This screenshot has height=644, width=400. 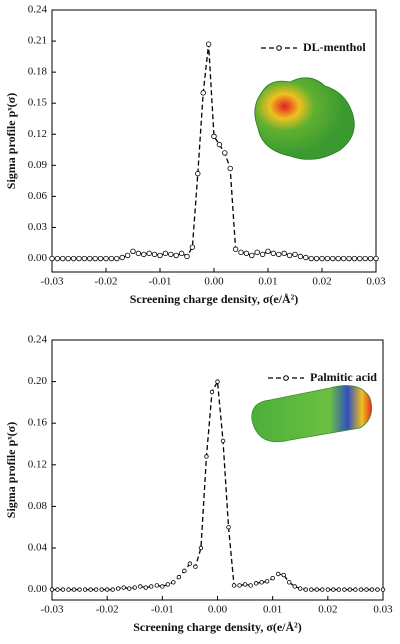 What do you see at coordinates (37, 41) in the screenshot?
I see `y-tick-label: 0.21` at bounding box center [37, 41].